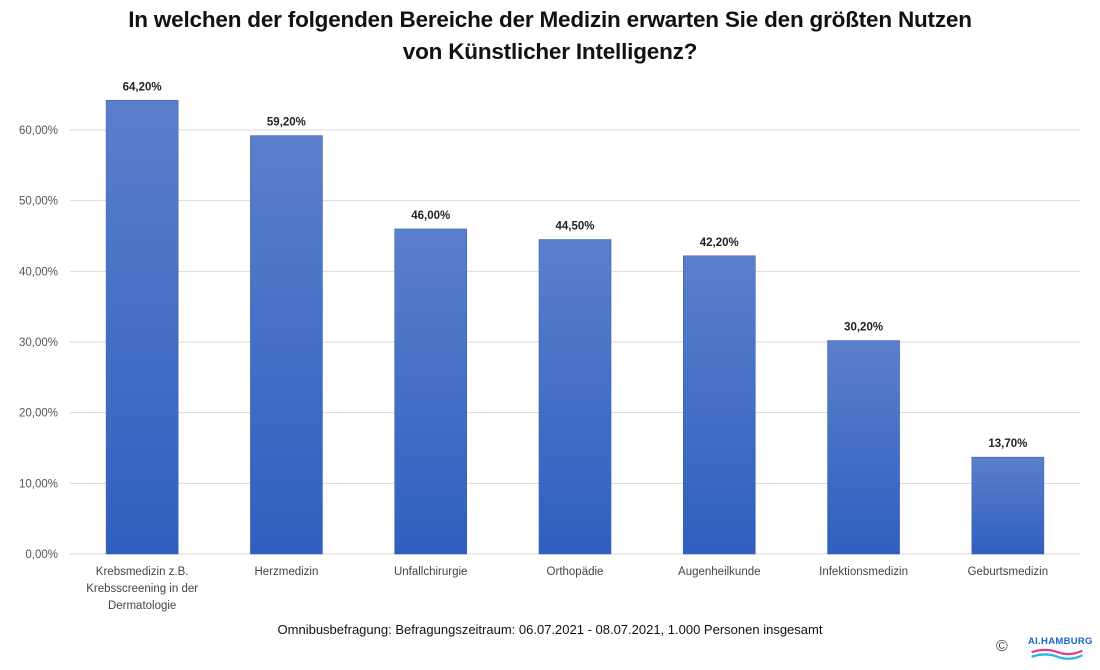  I want to click on data-label: 59,20%, so click(286, 123).